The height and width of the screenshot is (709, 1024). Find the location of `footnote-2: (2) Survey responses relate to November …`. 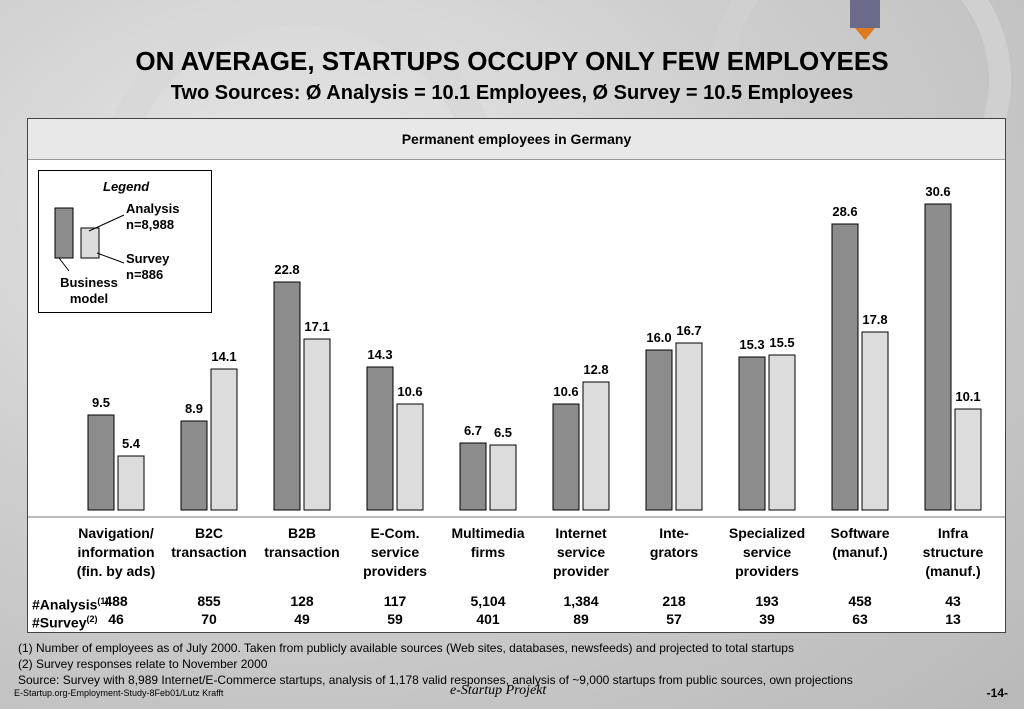

footnote-2: (2) Survey responses relate to November … is located at coordinates (143, 664).